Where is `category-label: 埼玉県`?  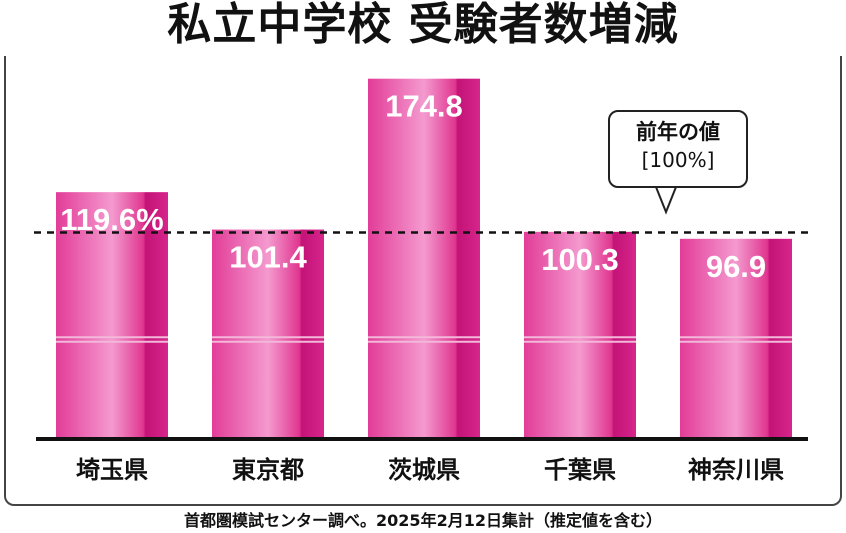
category-label: 埼玉県 is located at coordinates (112, 470).